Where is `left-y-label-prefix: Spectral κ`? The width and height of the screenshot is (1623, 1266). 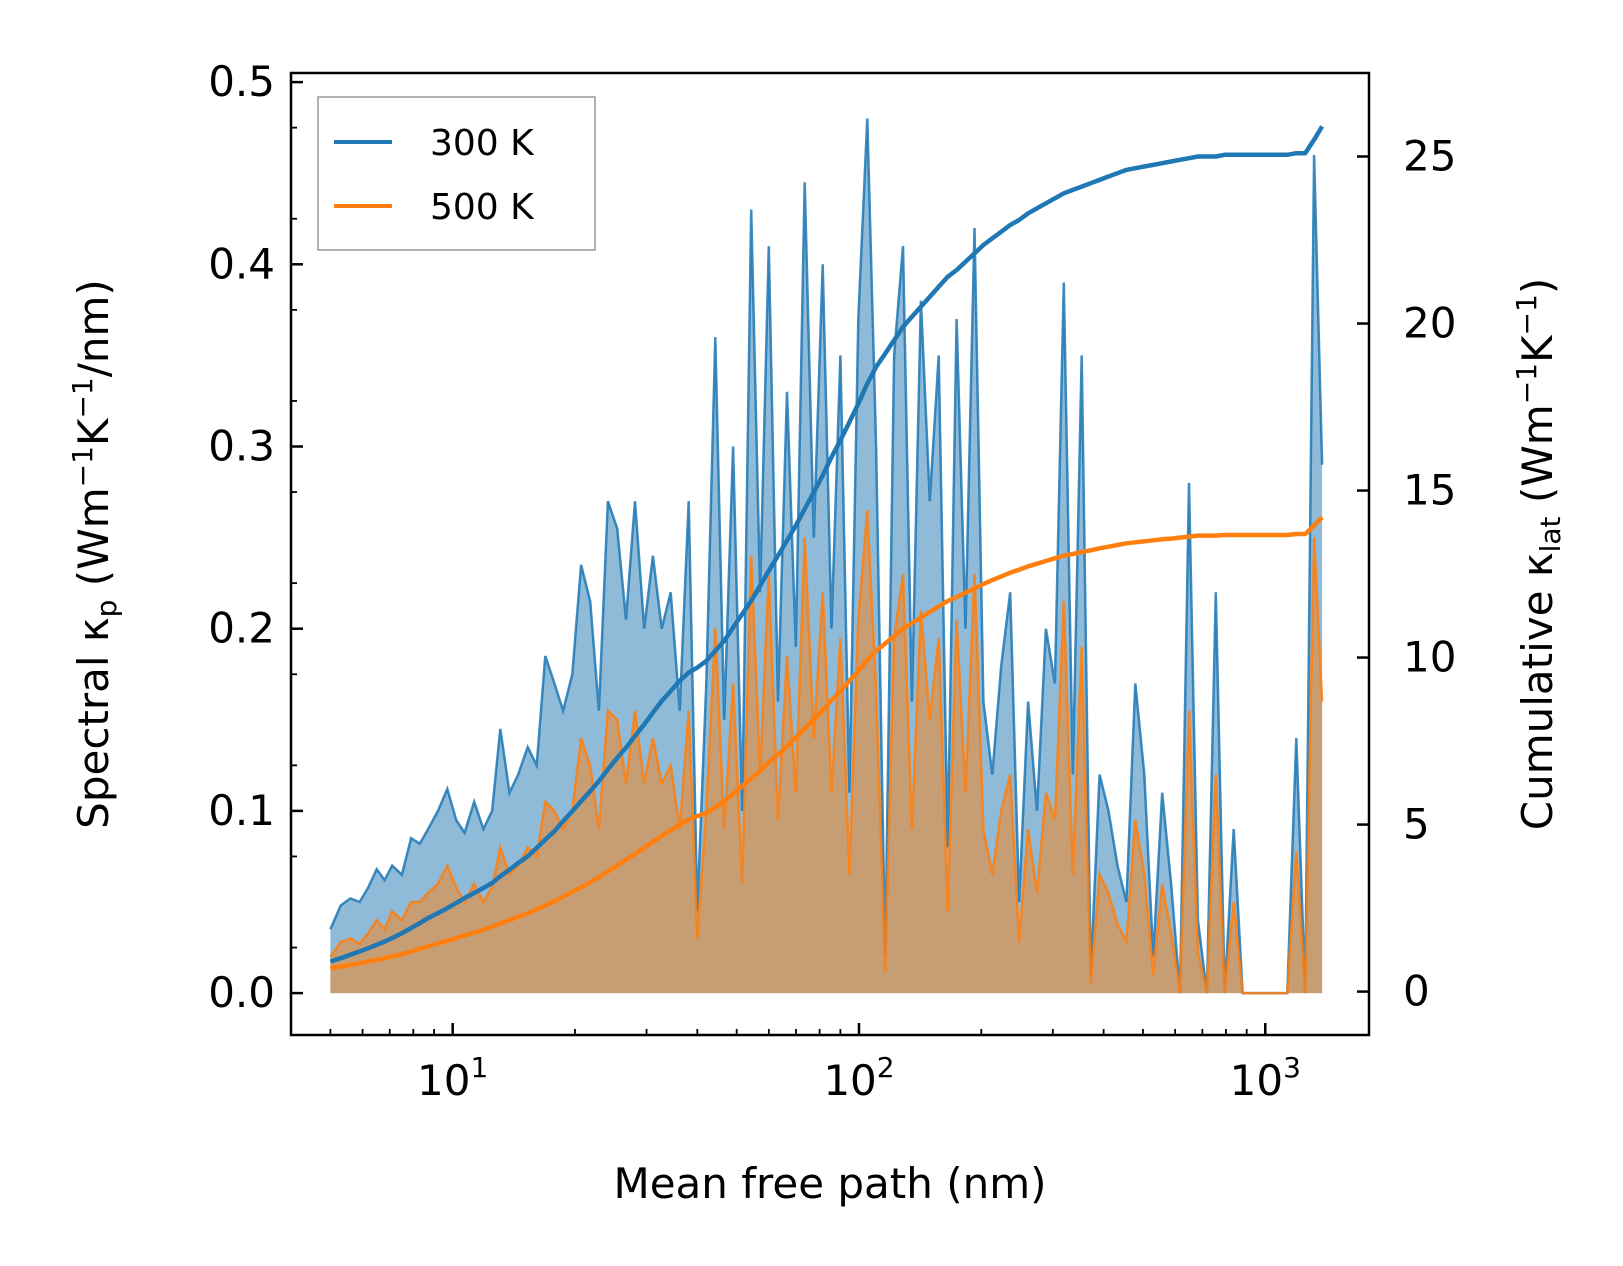
left-y-label-prefix: Spectral κ is located at coordinates (93, 723).